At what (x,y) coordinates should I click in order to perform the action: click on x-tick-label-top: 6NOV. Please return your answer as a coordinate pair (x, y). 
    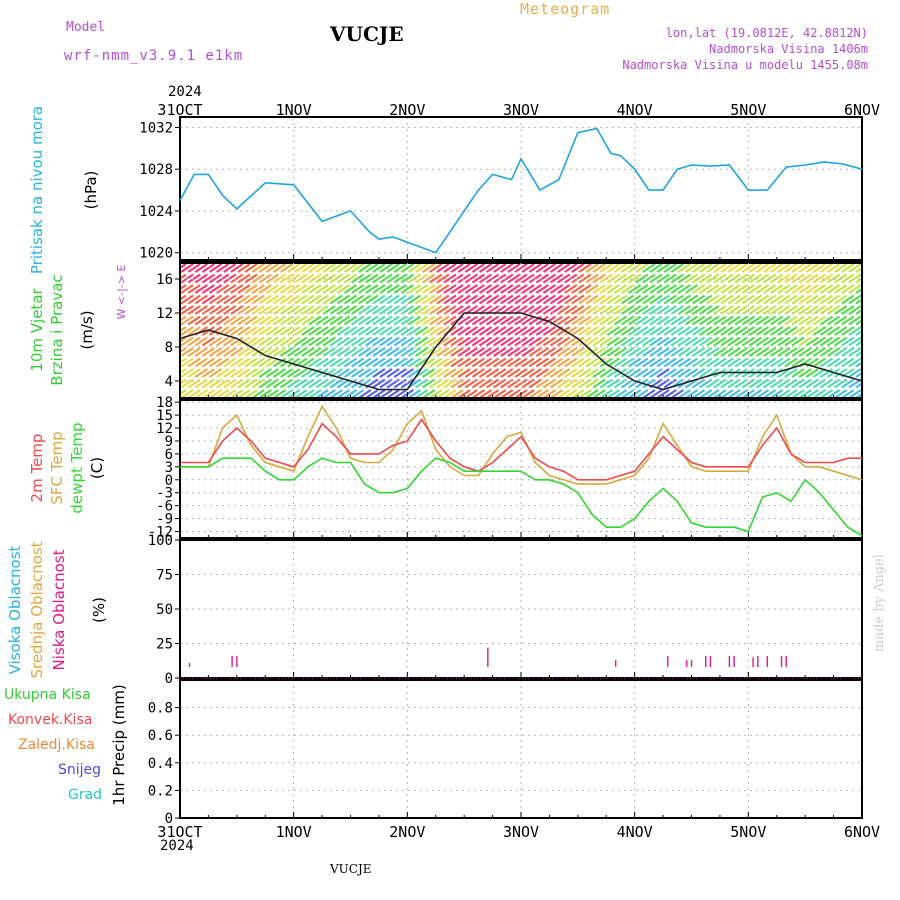
    Looking at the image, I should click on (862, 110).